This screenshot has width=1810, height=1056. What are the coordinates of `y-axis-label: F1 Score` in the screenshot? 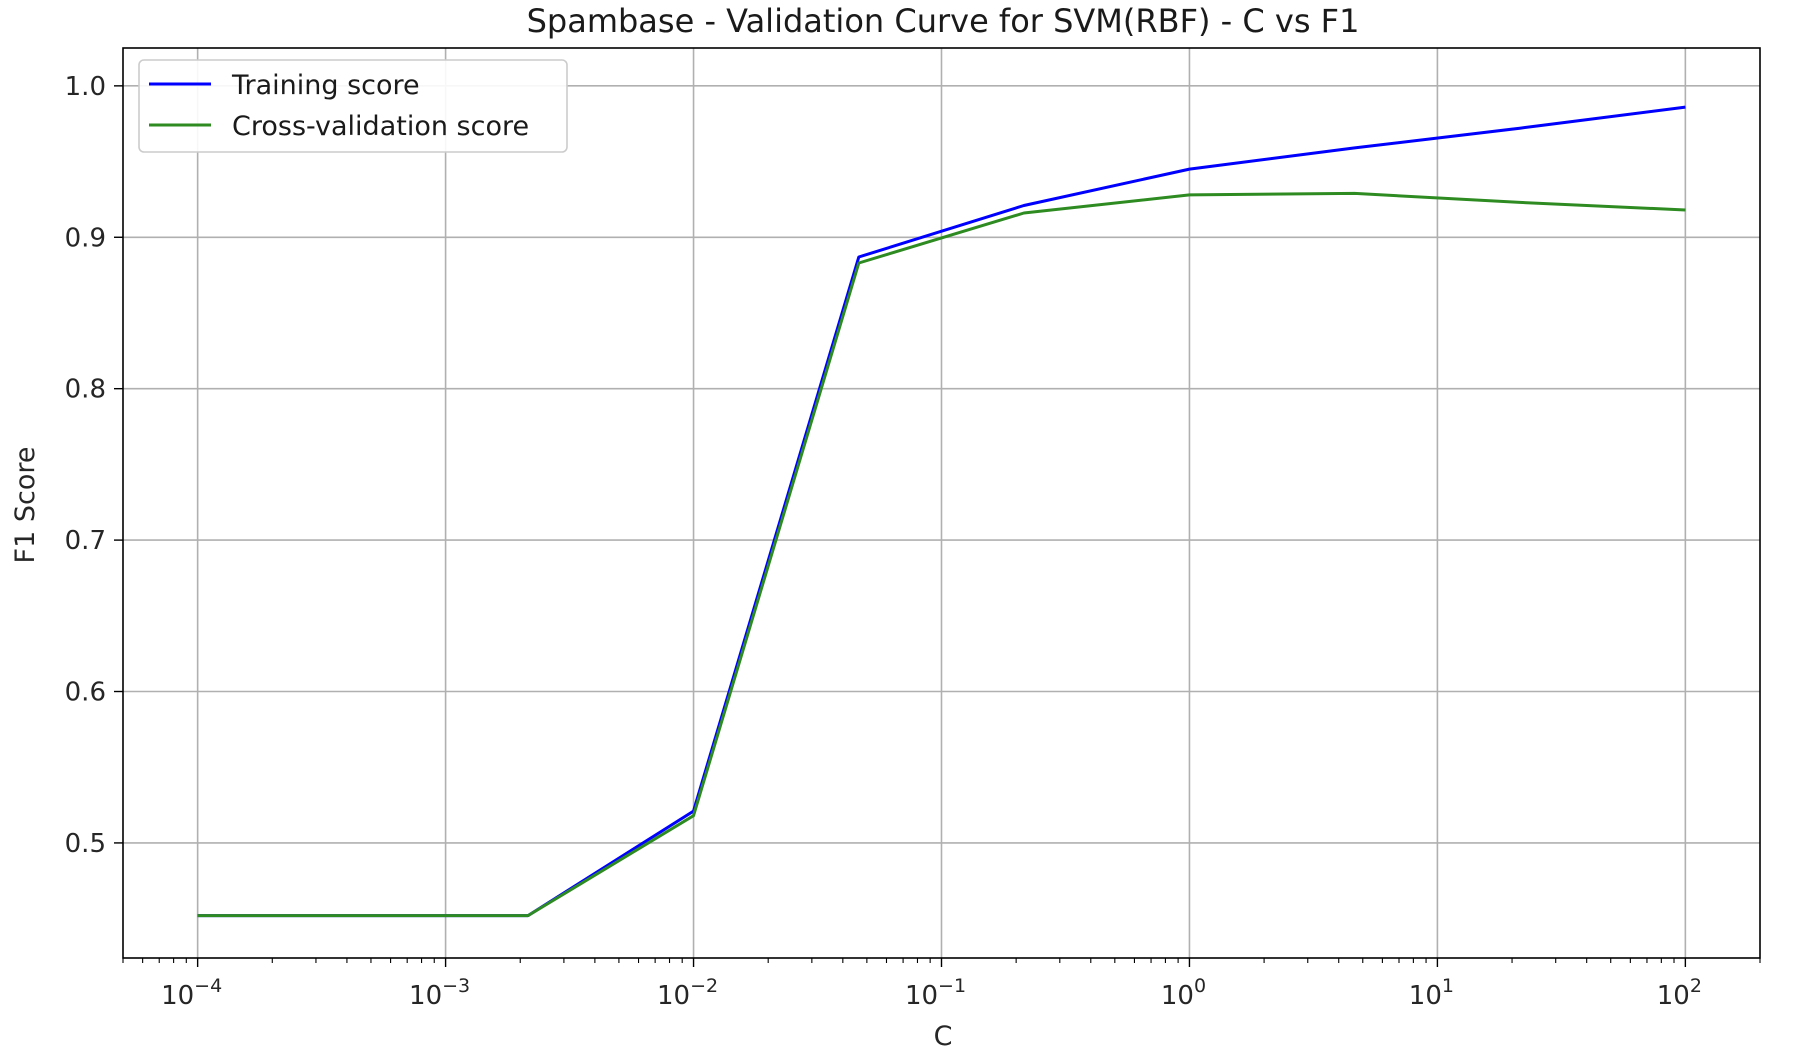 It's located at (25, 505).